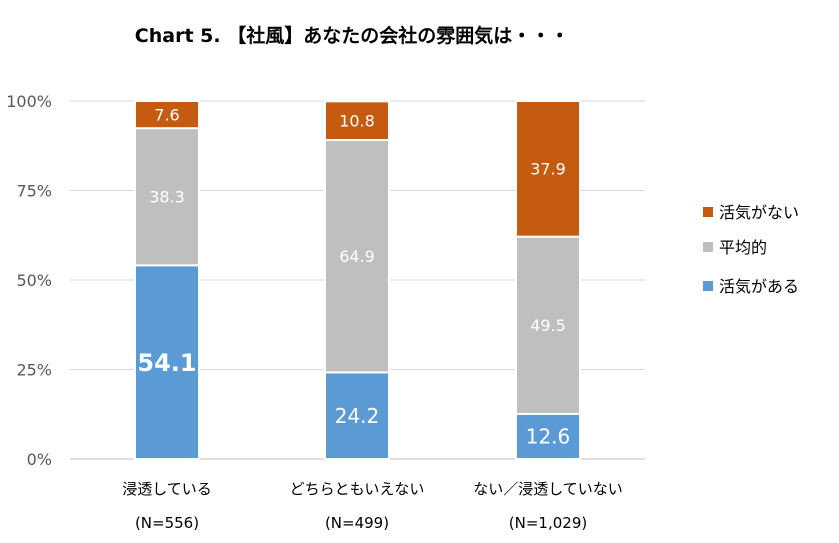  What do you see at coordinates (357, 489) in the screenshot?
I see `x-category-label: どちらともいえない` at bounding box center [357, 489].